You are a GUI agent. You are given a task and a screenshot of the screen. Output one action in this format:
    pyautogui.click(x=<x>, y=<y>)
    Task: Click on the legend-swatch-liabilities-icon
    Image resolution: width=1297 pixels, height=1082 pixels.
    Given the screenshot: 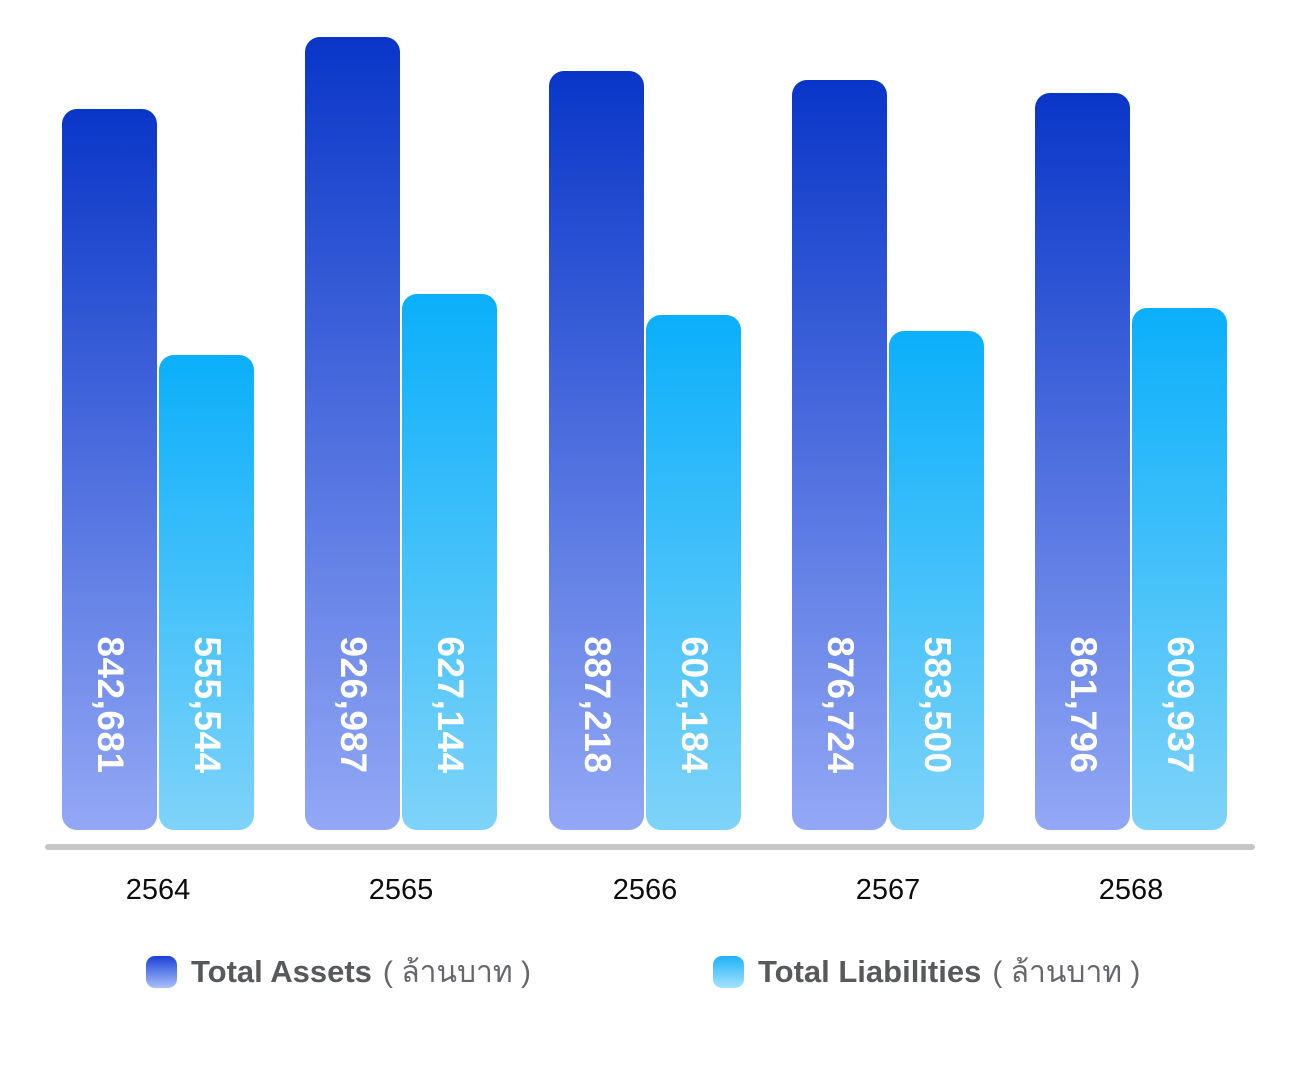 What is the action you would take?
    pyautogui.click(x=728, y=972)
    